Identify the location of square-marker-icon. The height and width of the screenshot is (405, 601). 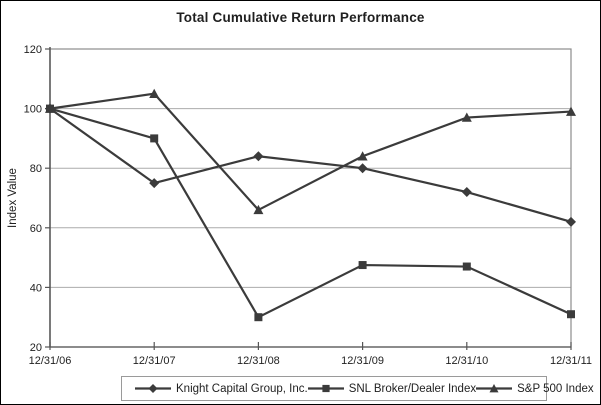
(325, 388).